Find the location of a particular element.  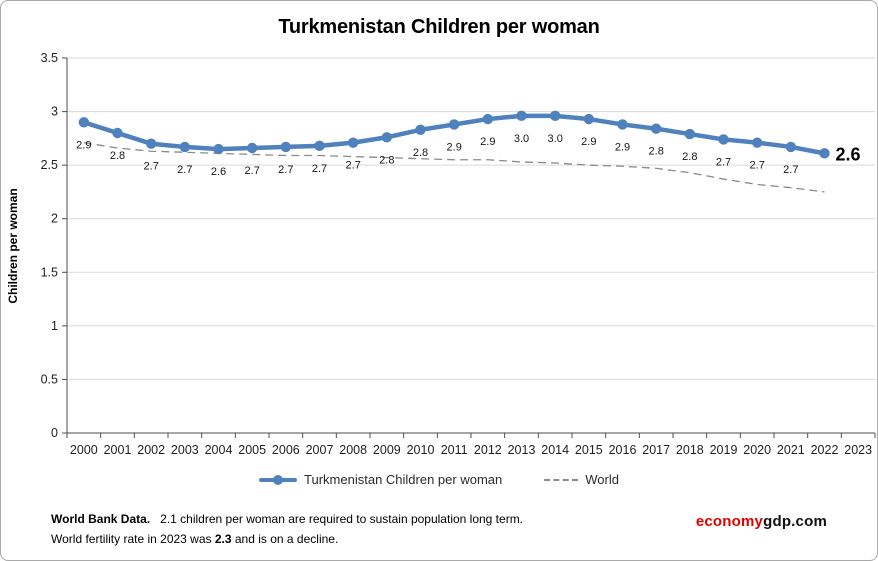

world-line is located at coordinates (454, 167).